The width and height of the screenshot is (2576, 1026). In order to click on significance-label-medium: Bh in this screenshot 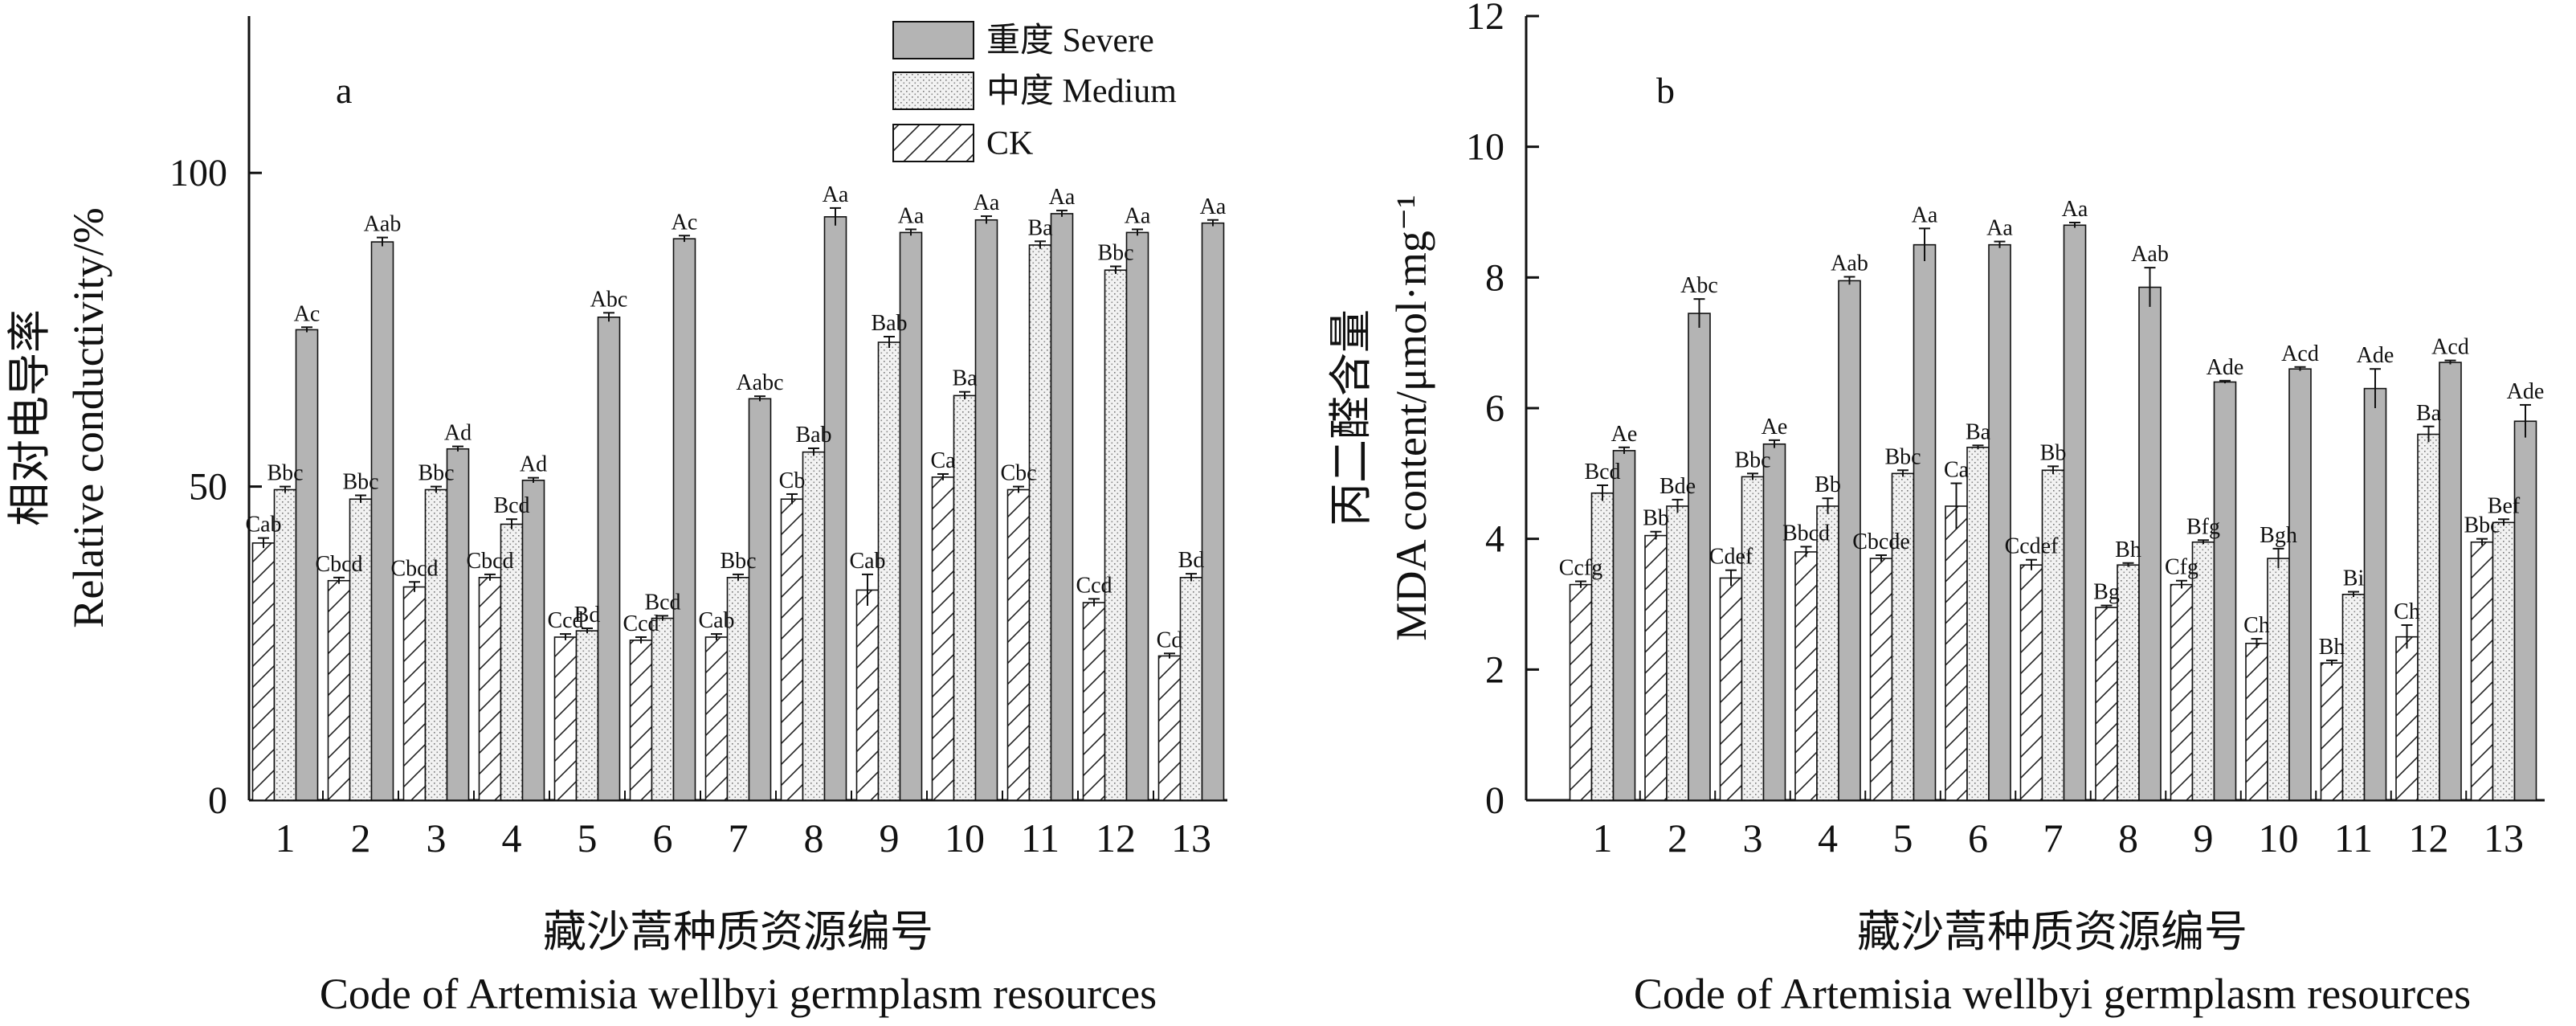, I will do `click(2128, 550)`.